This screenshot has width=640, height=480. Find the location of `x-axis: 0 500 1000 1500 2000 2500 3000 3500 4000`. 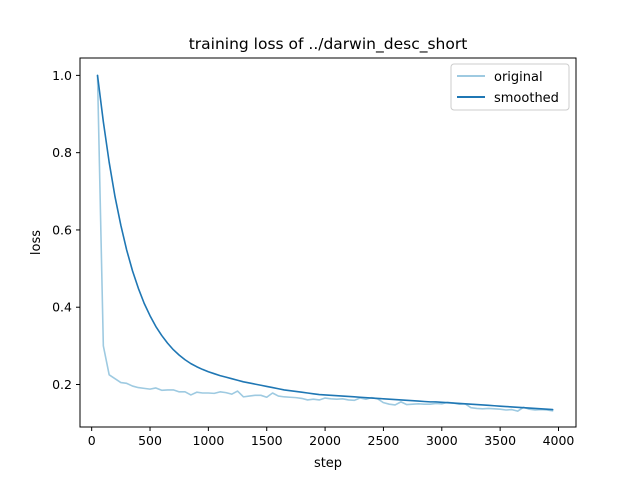

x-axis: 0 500 1000 1500 2000 2500 3000 3500 4000 is located at coordinates (331, 437).